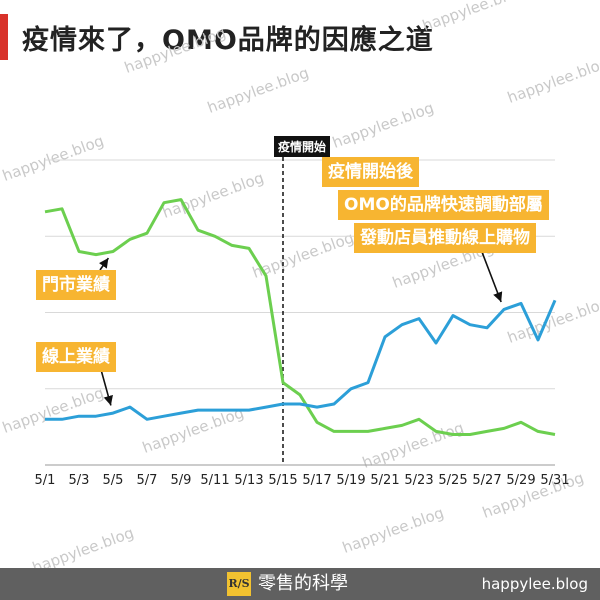 This screenshot has height=600, width=600. I want to click on x-tick-label: 5/1, so click(45, 480).